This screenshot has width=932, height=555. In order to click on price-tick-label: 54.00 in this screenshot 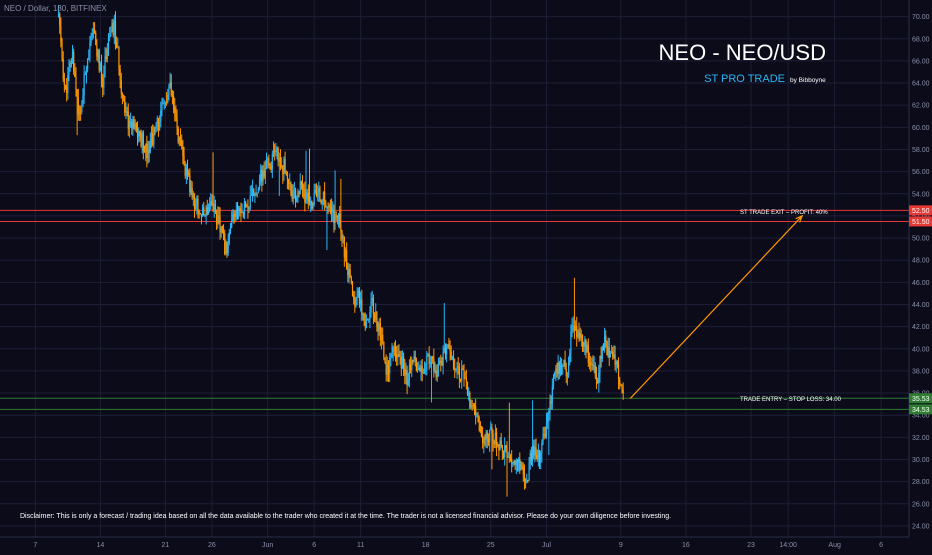, I will do `click(921, 194)`.